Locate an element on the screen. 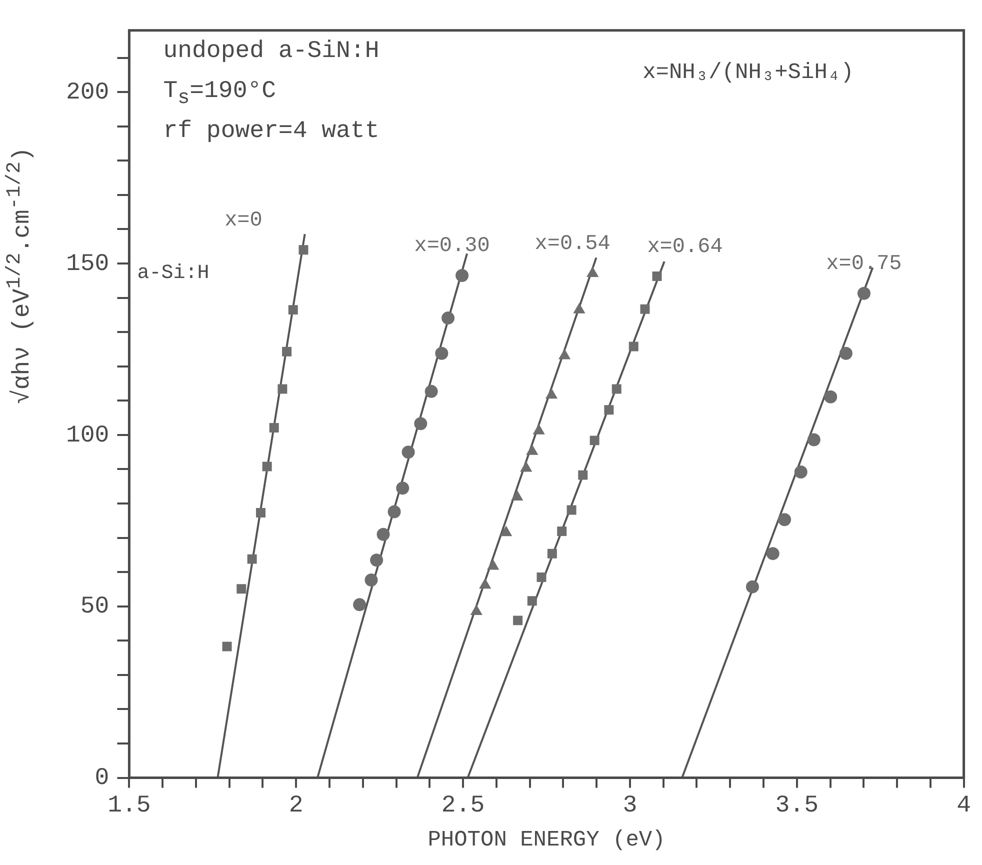  series-label: x=0 is located at coordinates (243, 220).